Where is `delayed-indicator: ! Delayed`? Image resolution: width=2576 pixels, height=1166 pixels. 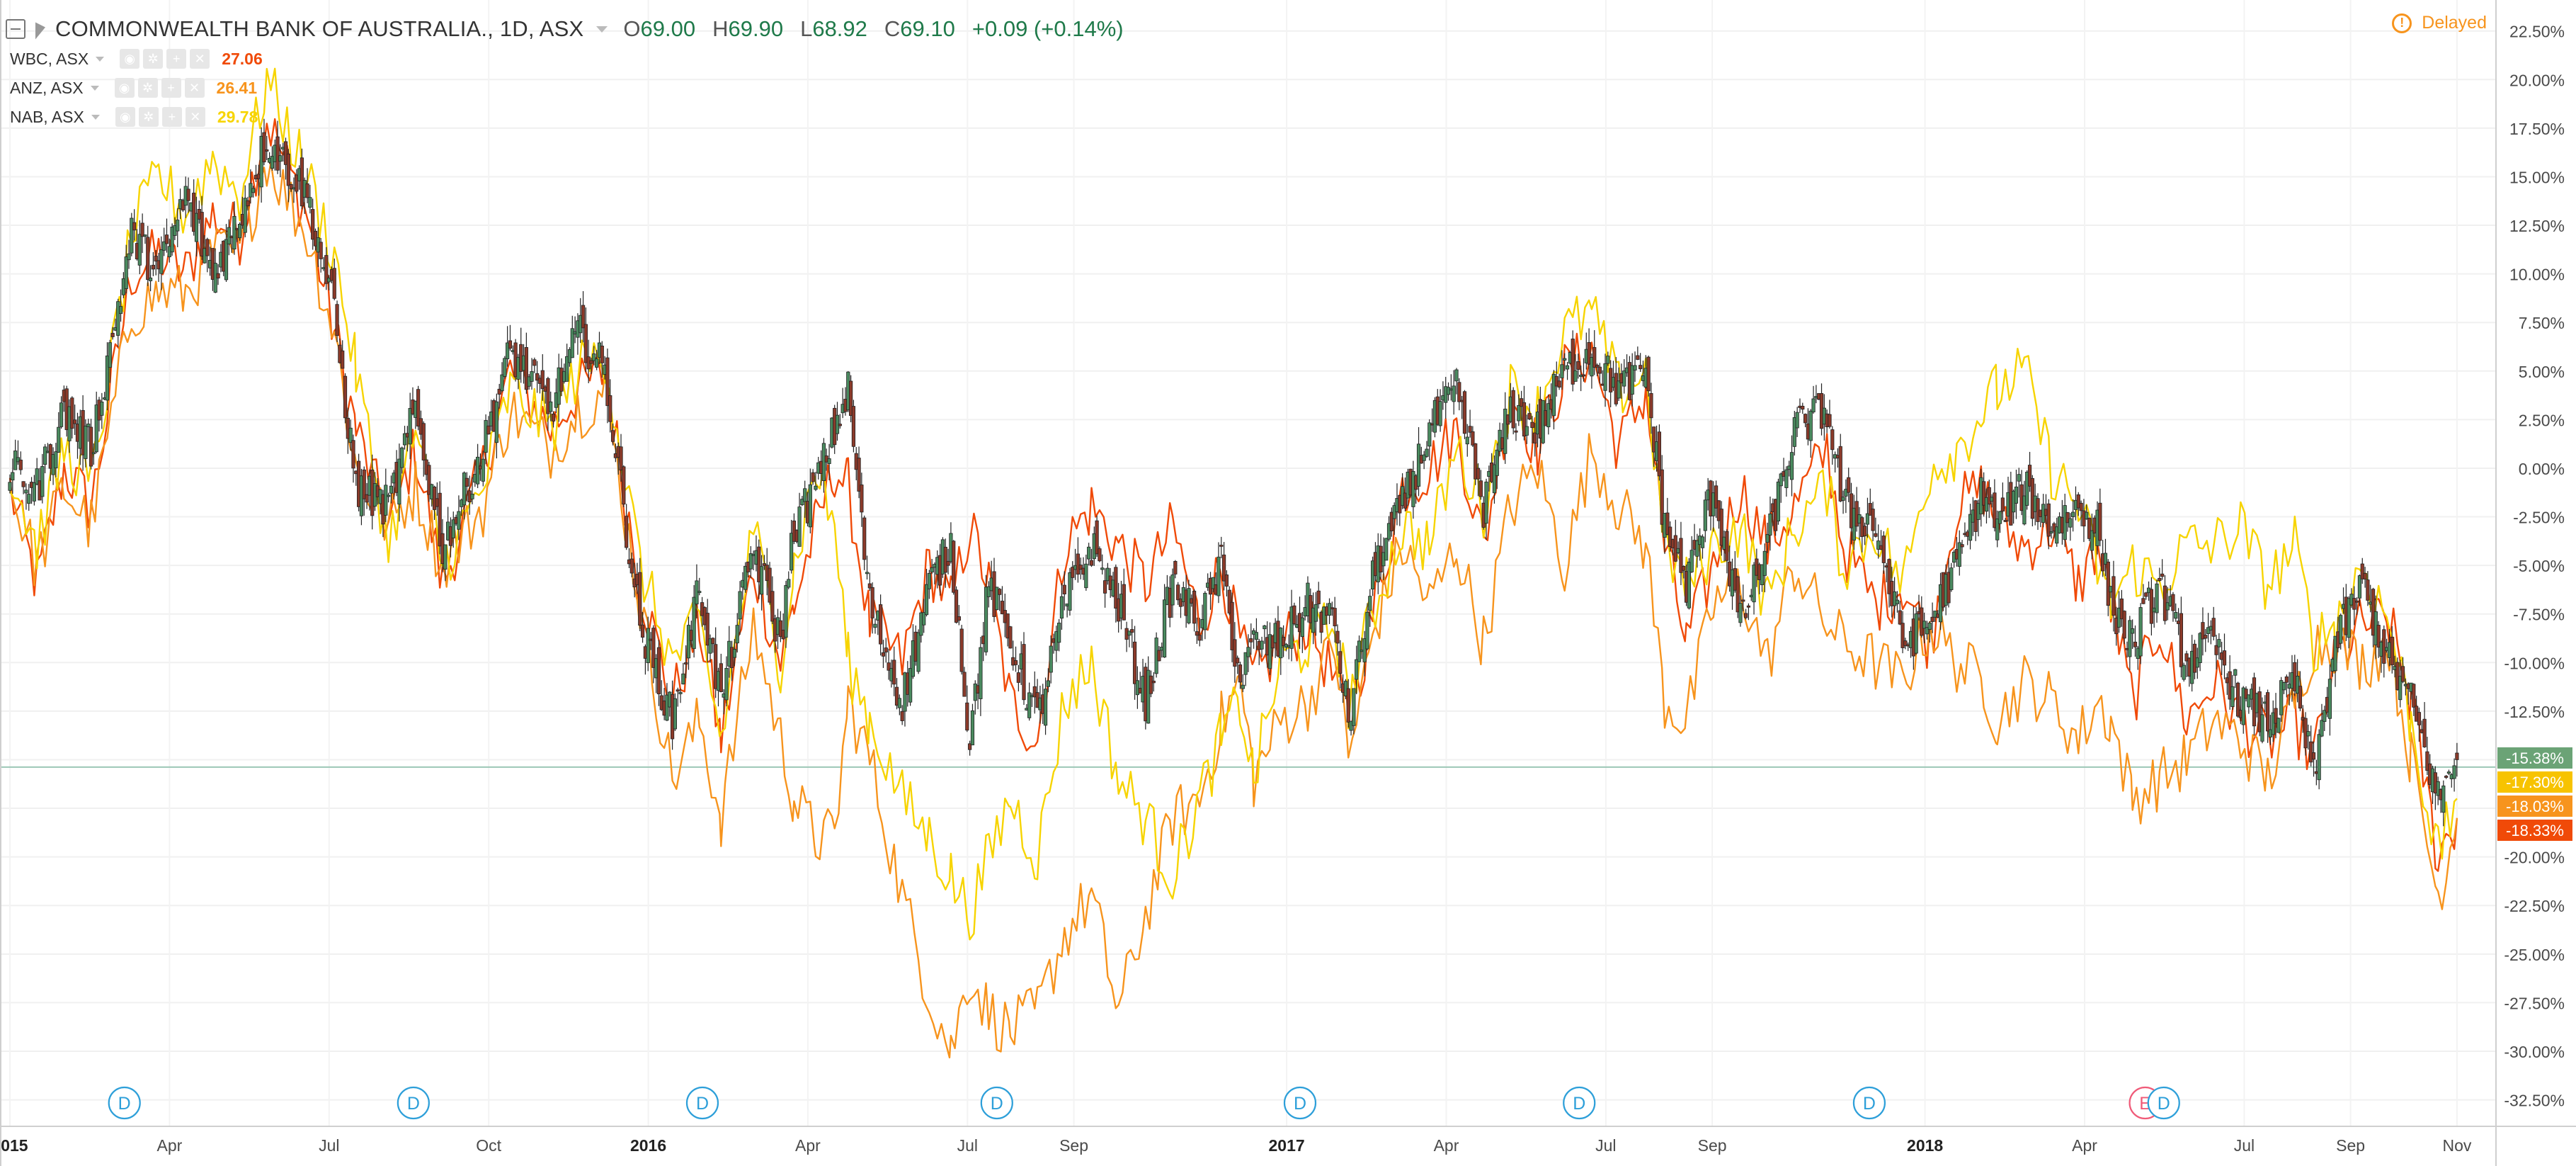 delayed-indicator: ! Delayed is located at coordinates (2439, 23).